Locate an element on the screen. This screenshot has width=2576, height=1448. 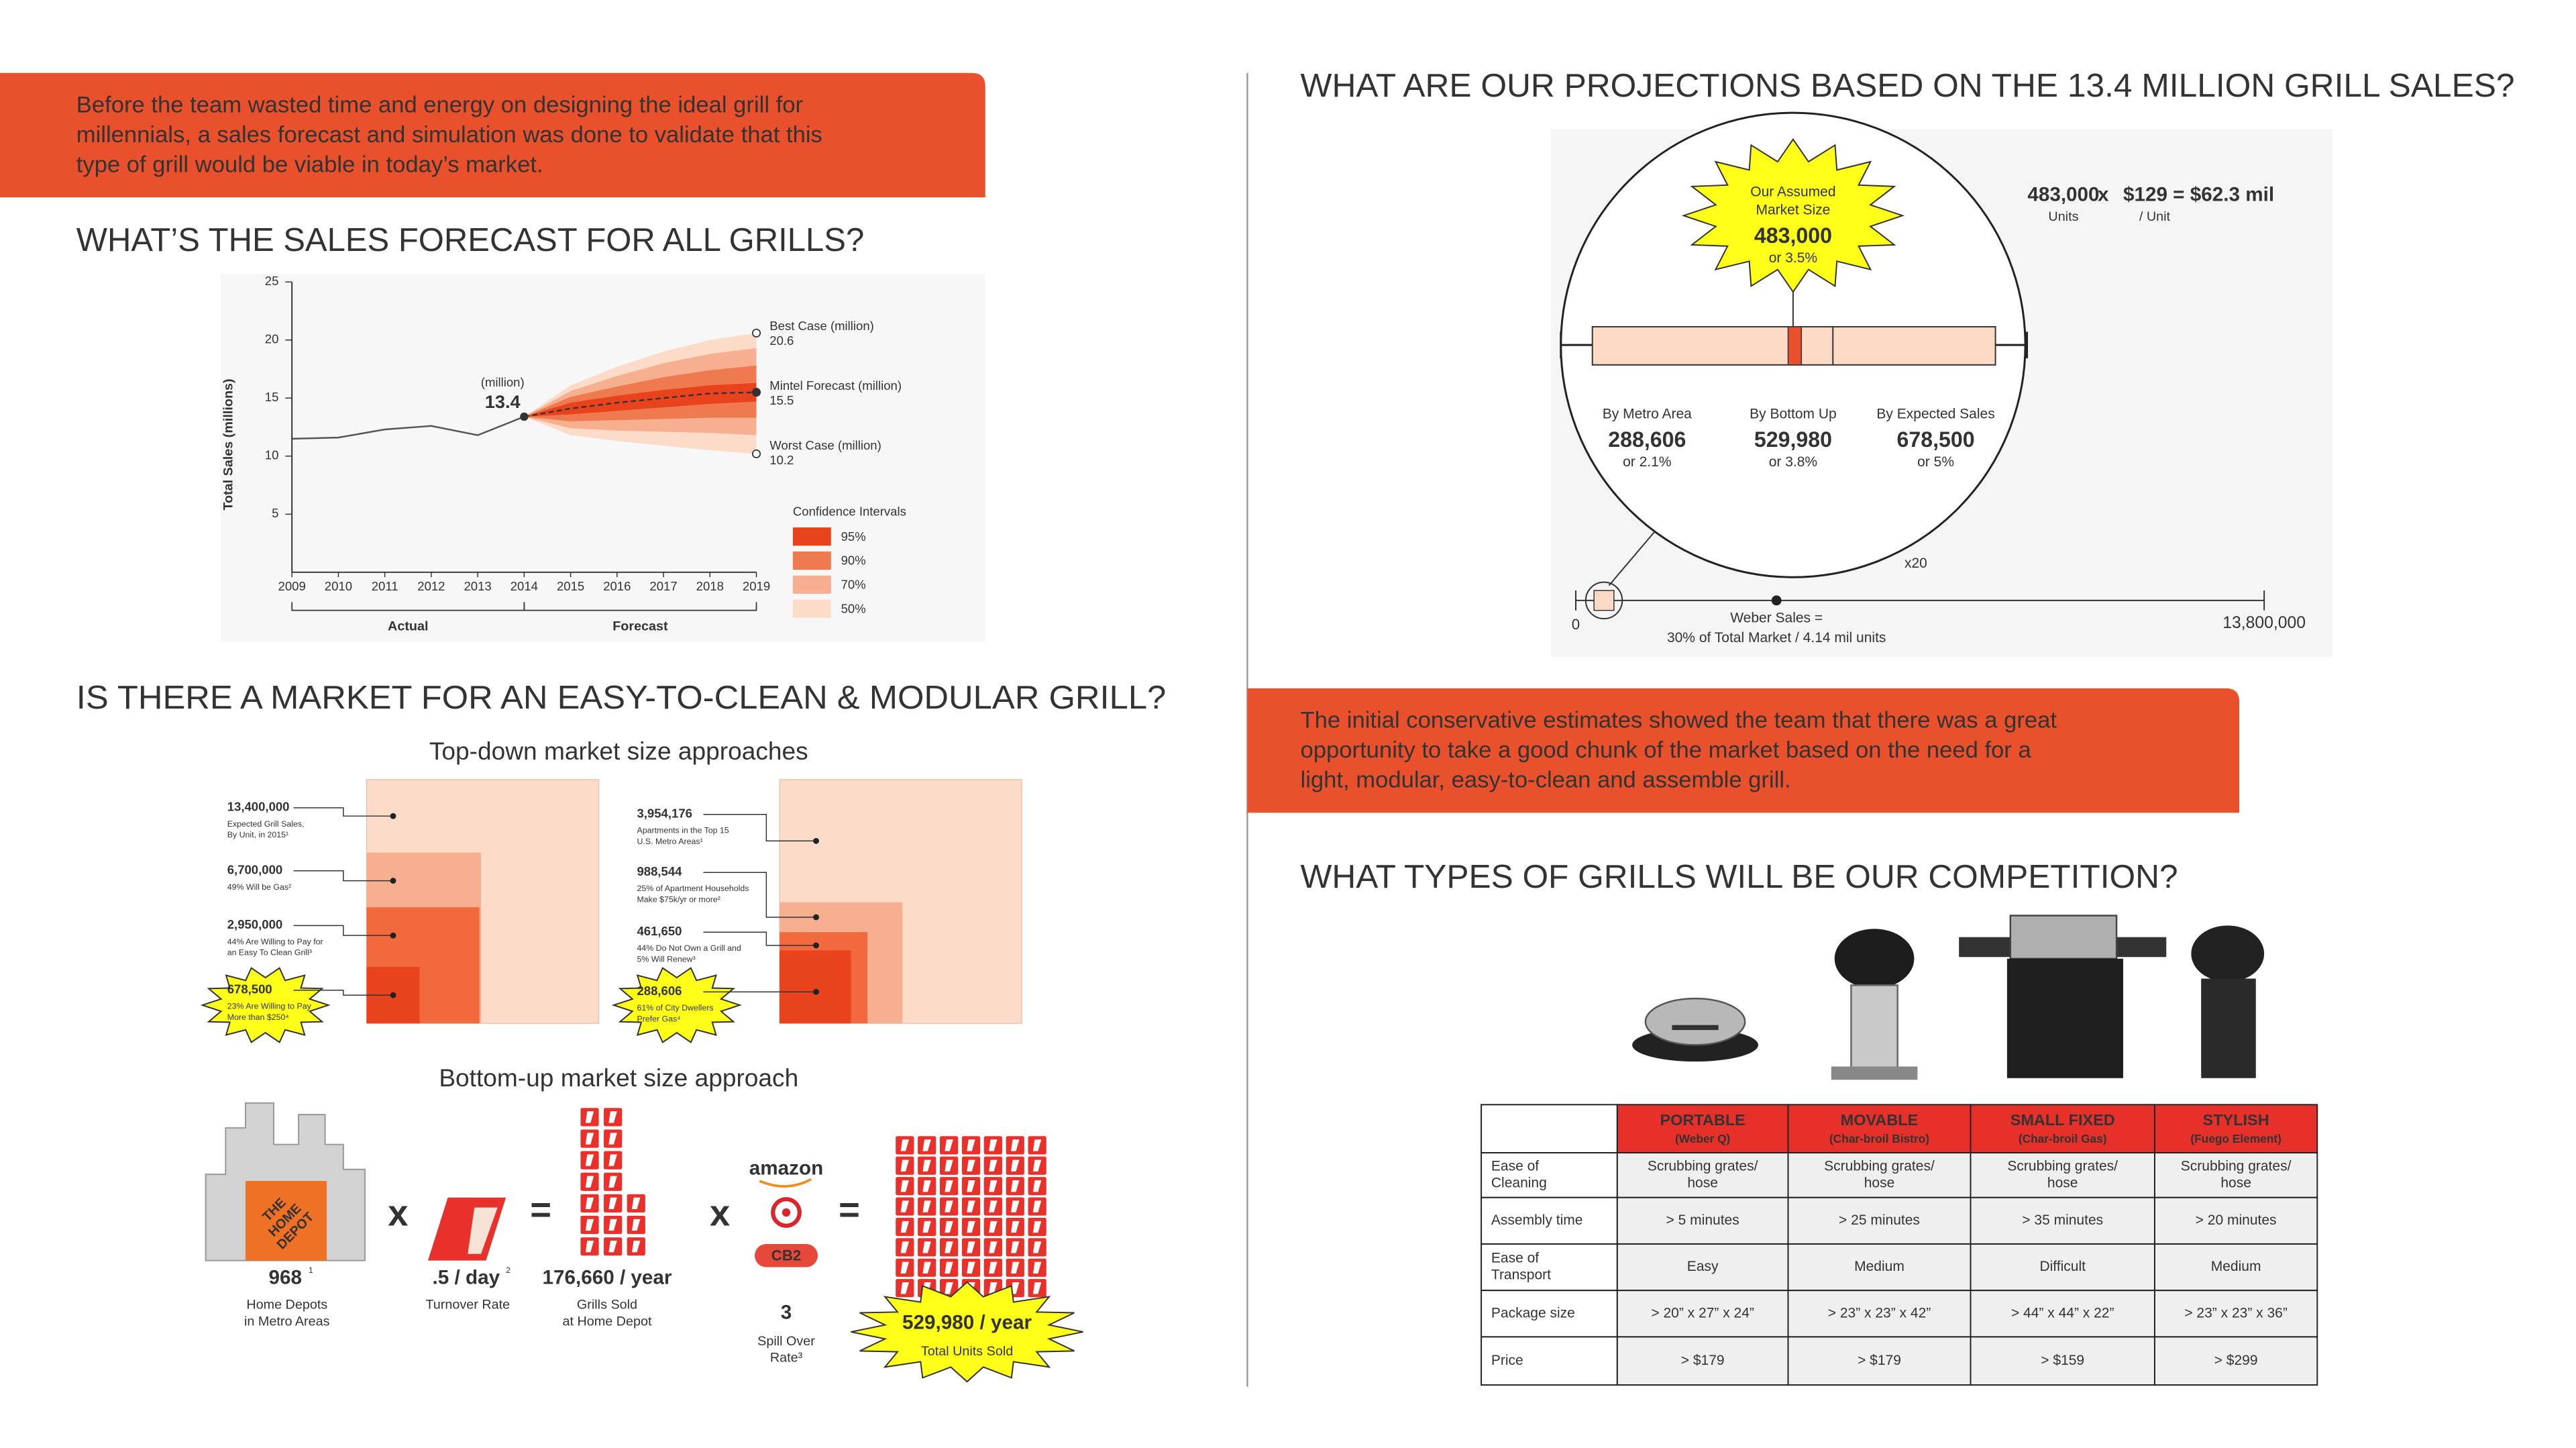
market-note: 44% Are Willing to Pay for is located at coordinates (275, 941).